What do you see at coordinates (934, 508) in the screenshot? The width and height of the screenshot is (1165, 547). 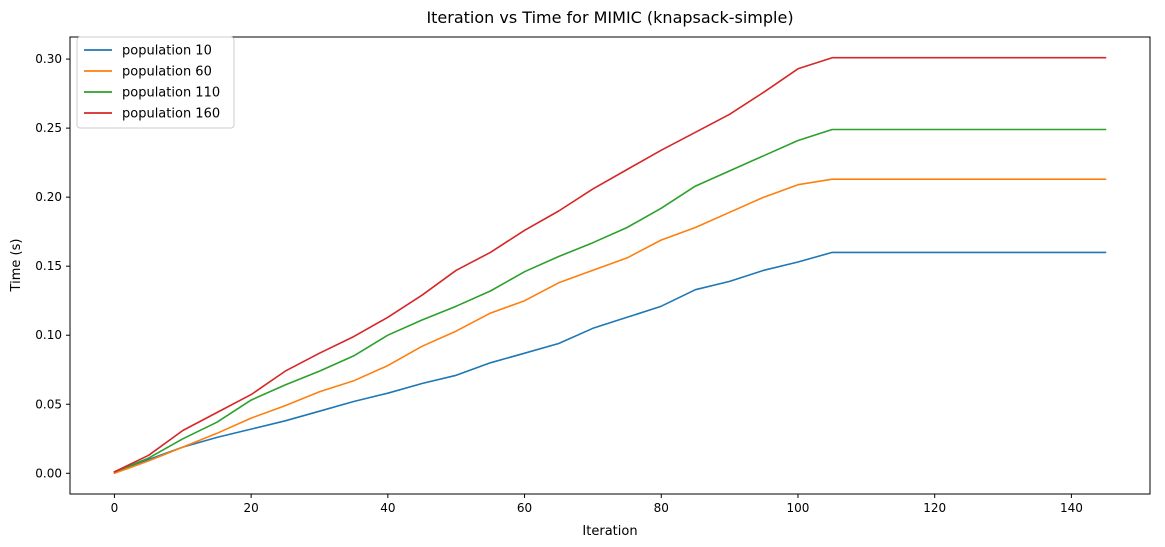 I see `x-tick-label: 120` at bounding box center [934, 508].